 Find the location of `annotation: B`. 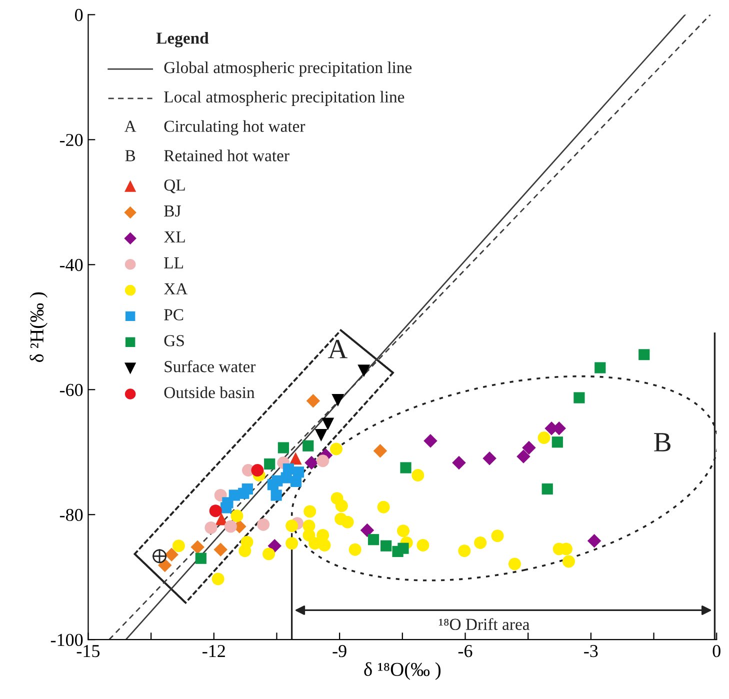

annotation: B is located at coordinates (662, 442).